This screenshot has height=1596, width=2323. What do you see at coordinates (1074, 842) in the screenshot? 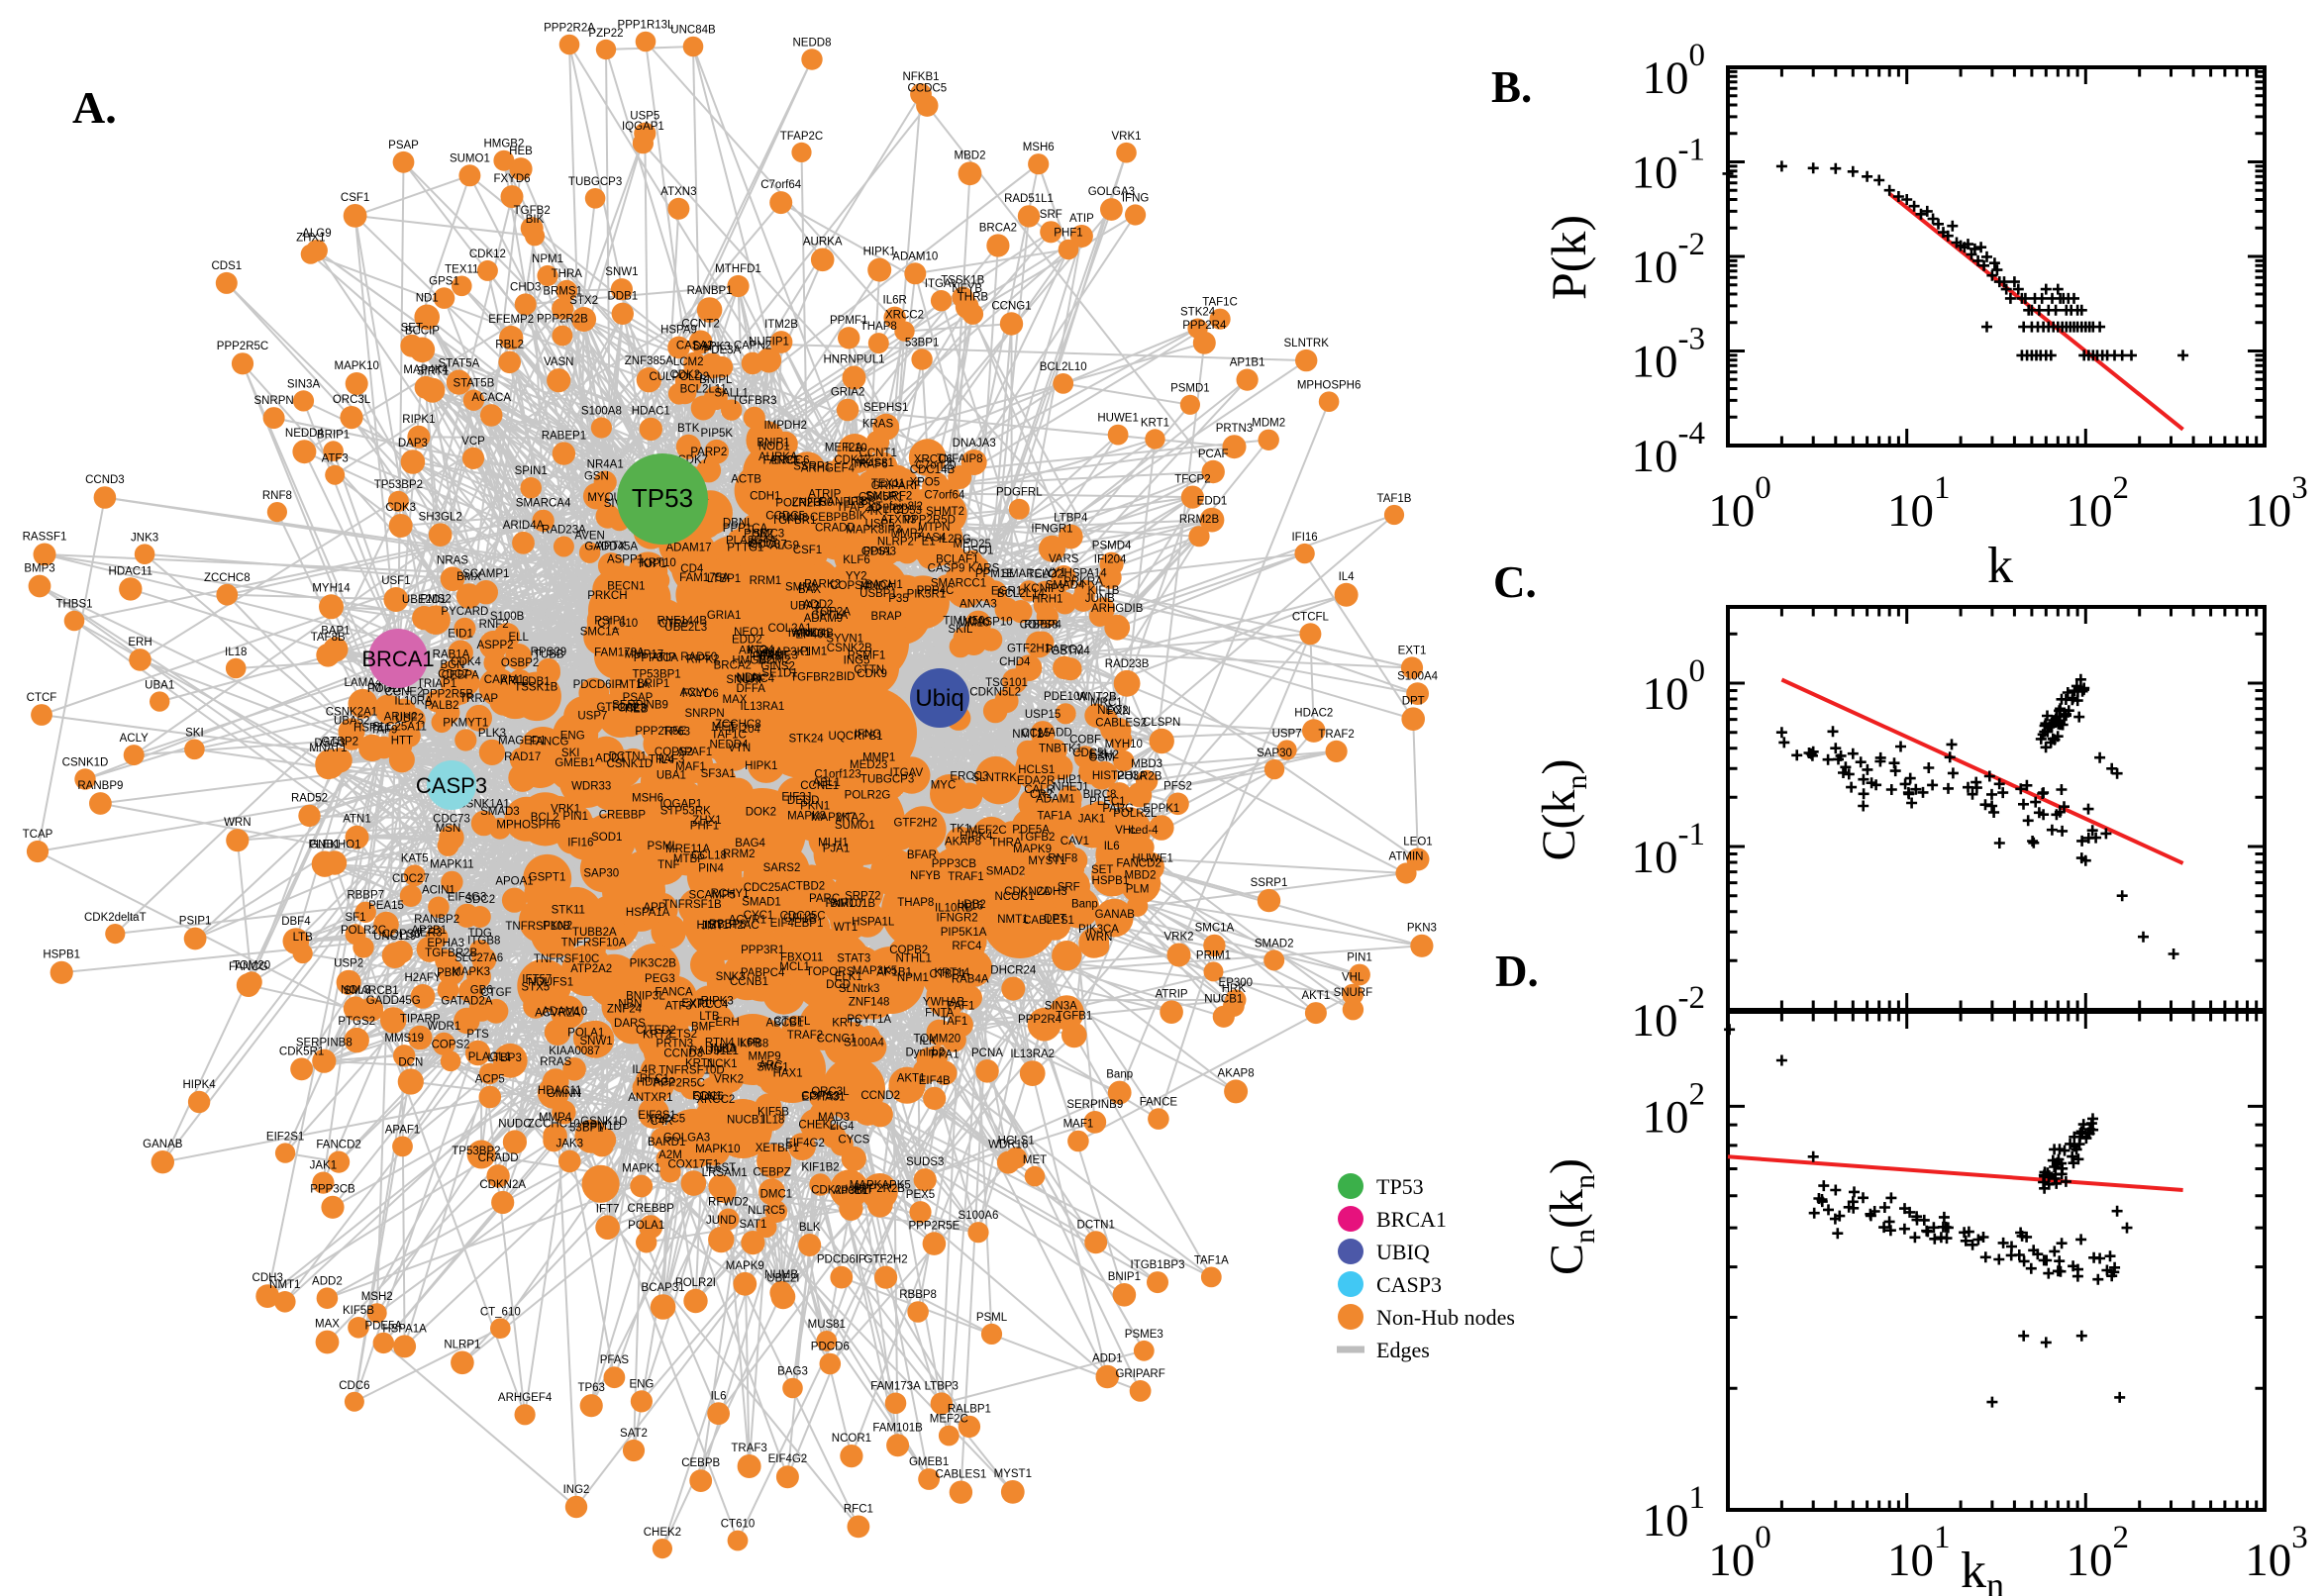
I see `svg-text: CAV1` at bounding box center [1074, 842].